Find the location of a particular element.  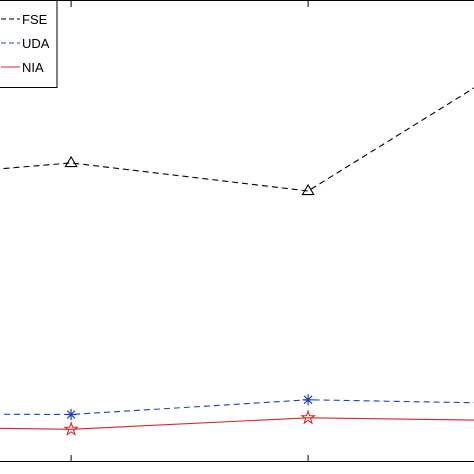

series-nia is located at coordinates (237, 422).